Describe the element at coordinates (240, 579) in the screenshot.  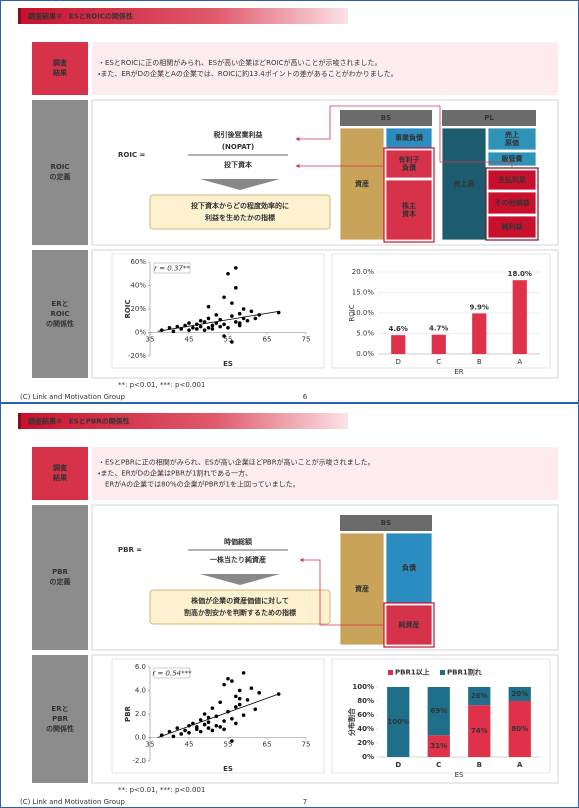
I see `chevron` at that location.